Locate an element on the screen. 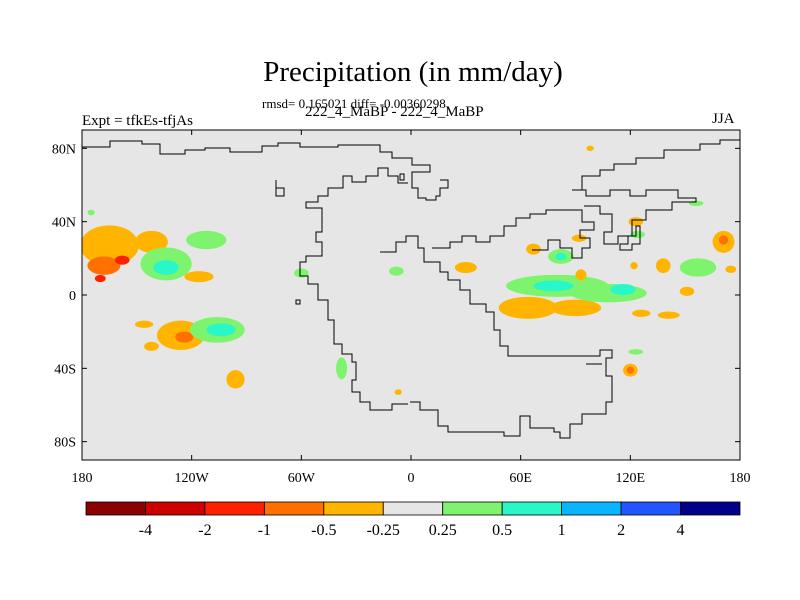 The width and height of the screenshot is (800, 600). stats-line: rmsd= 0.165021 diff= -0.00360298 is located at coordinates (354, 103).